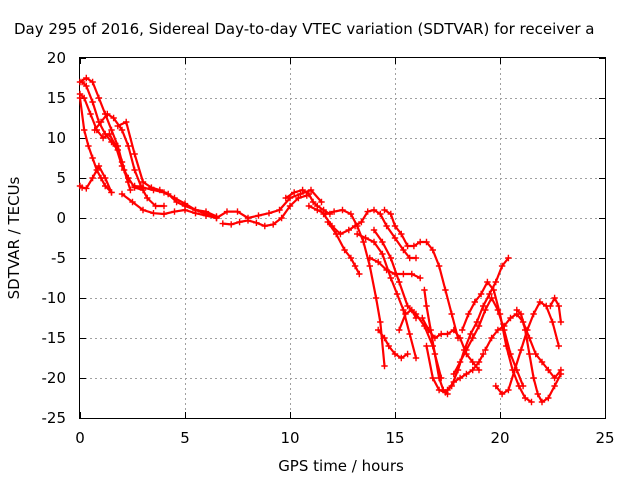  Describe the element at coordinates (80, 438) in the screenshot. I see `x-tick-label: 0` at that location.